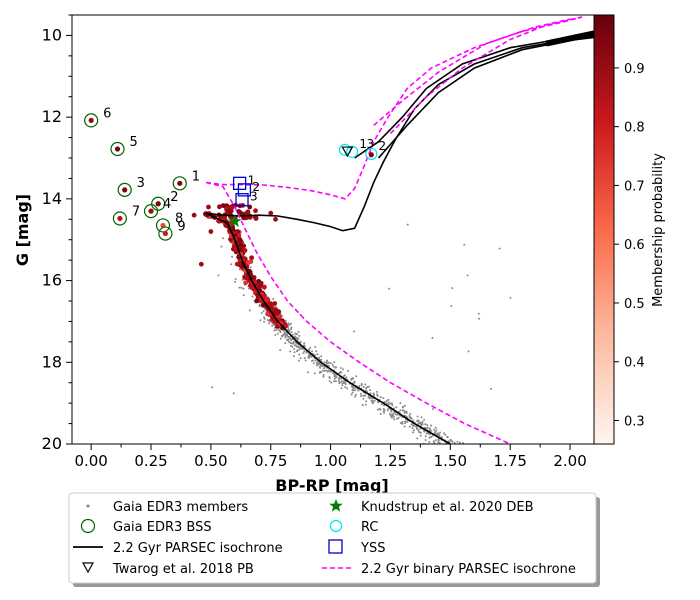 This screenshot has width=700, height=600. What do you see at coordinates (658, 230) in the screenshot?
I see `colorbar-label: Membership probability` at bounding box center [658, 230].